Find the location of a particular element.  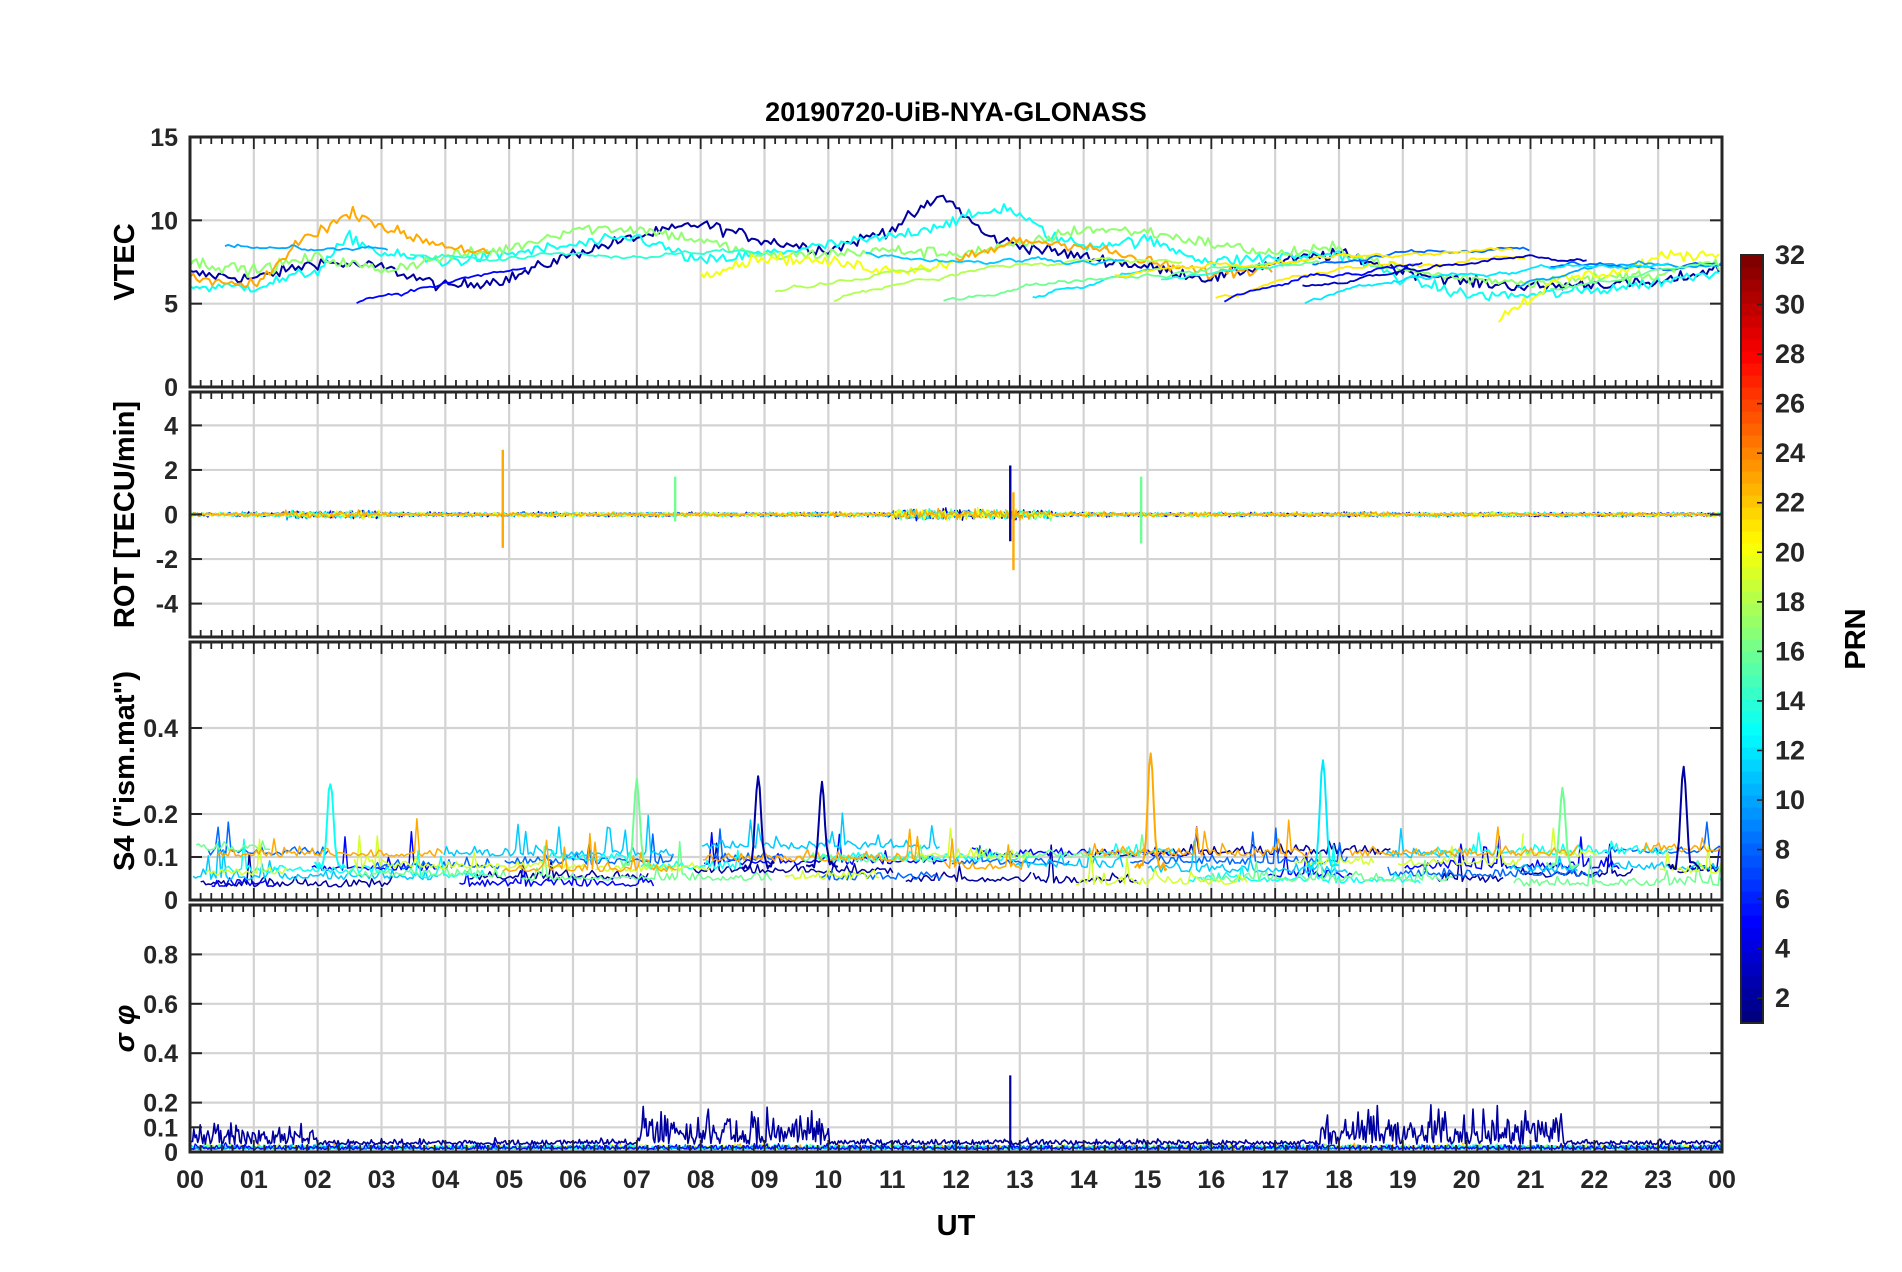

y-ticks: 00.10.2 0.4 0.6 0.8 is located at coordinates (932, 1054).